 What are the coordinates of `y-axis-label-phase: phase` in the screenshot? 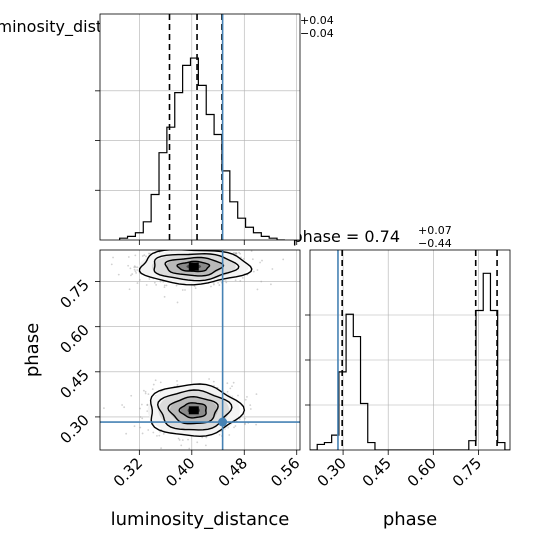 It's located at (32, 350).